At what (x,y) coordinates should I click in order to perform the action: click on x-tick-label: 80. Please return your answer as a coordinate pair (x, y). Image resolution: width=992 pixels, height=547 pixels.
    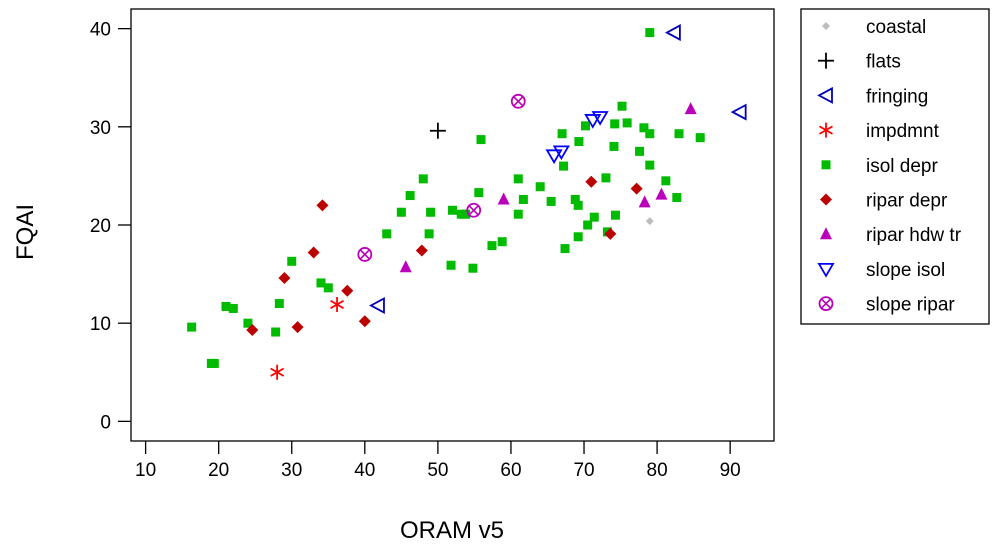
    Looking at the image, I should click on (657, 470).